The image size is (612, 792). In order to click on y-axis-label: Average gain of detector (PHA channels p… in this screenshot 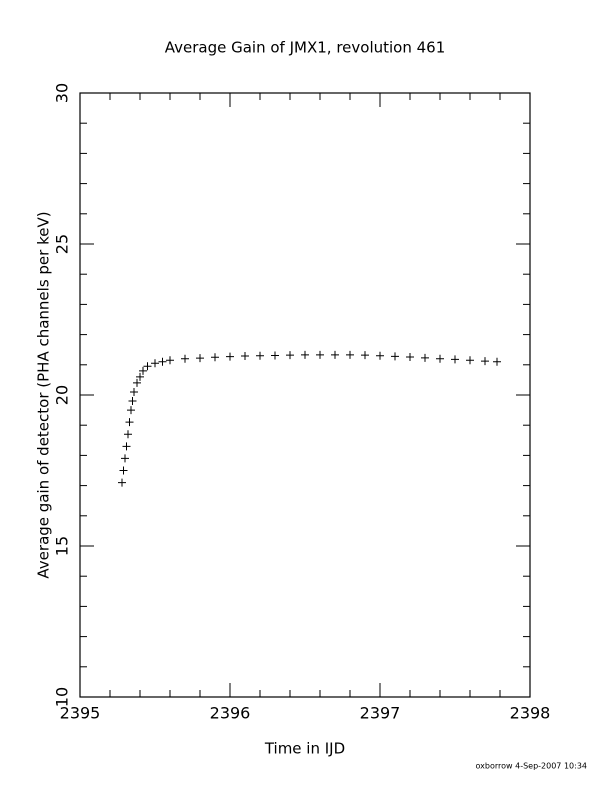, I will do `click(44, 394)`.